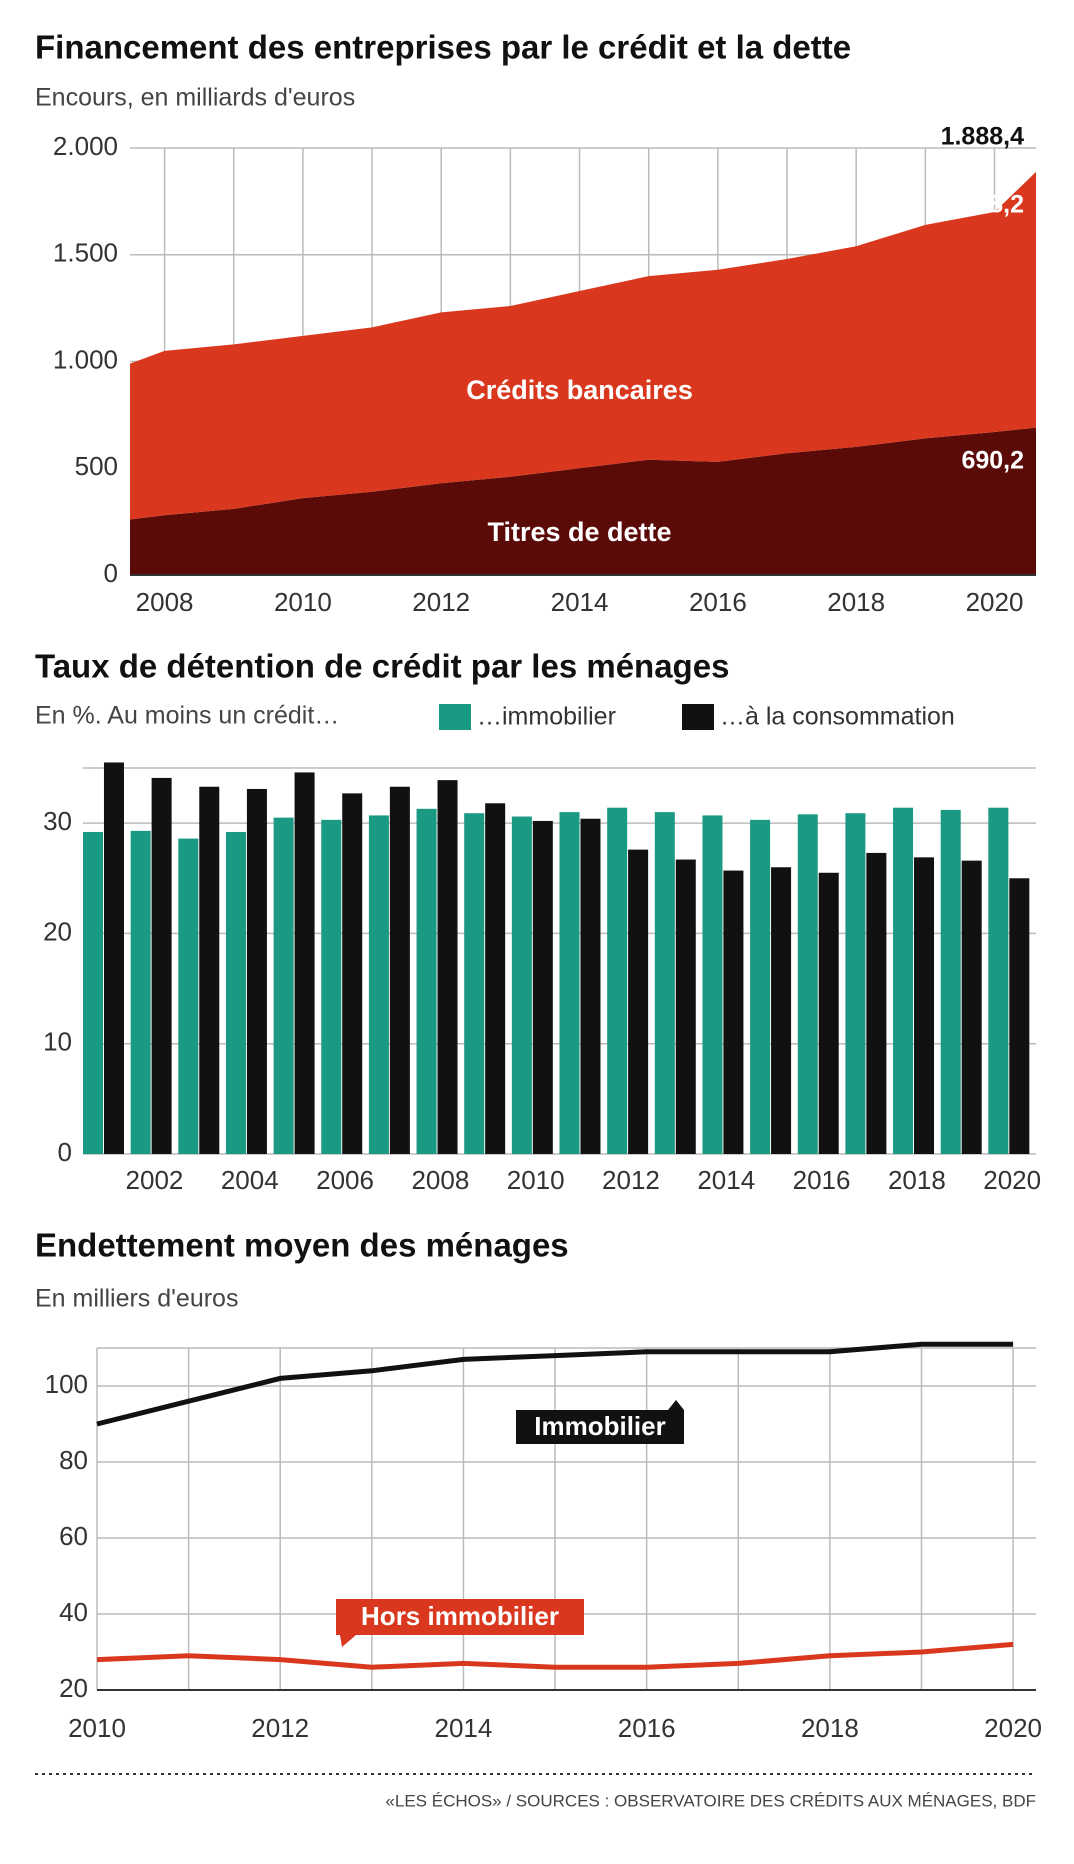  I want to click on x-tick-label: 2004, so click(250, 1180).